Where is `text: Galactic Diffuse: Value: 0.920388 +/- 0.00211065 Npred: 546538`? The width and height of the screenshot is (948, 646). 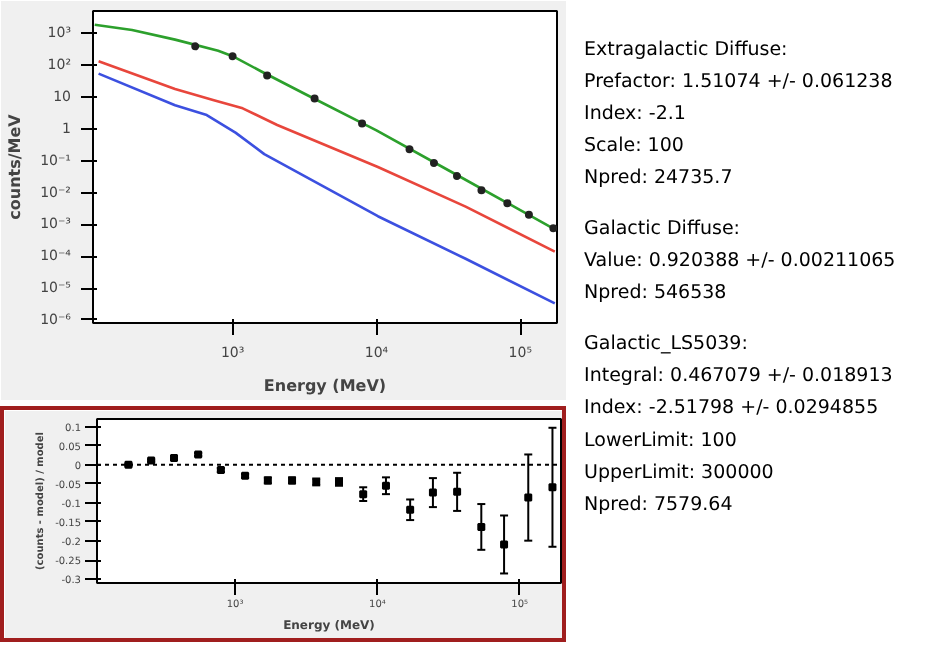
text: Galactic Diffuse: Value: 0.920388 +/- 0.00211065 Npred: 546538 is located at coordinates (740, 261).